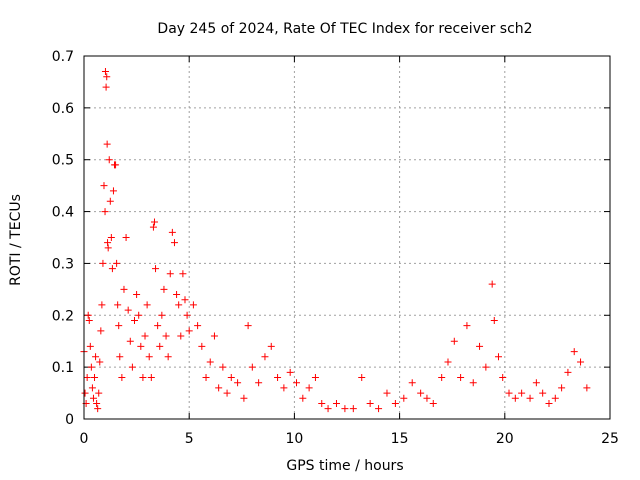 Image resolution: width=640 pixels, height=480 pixels. What do you see at coordinates (610, 439) in the screenshot?
I see `x-tick-label: 25` at bounding box center [610, 439].